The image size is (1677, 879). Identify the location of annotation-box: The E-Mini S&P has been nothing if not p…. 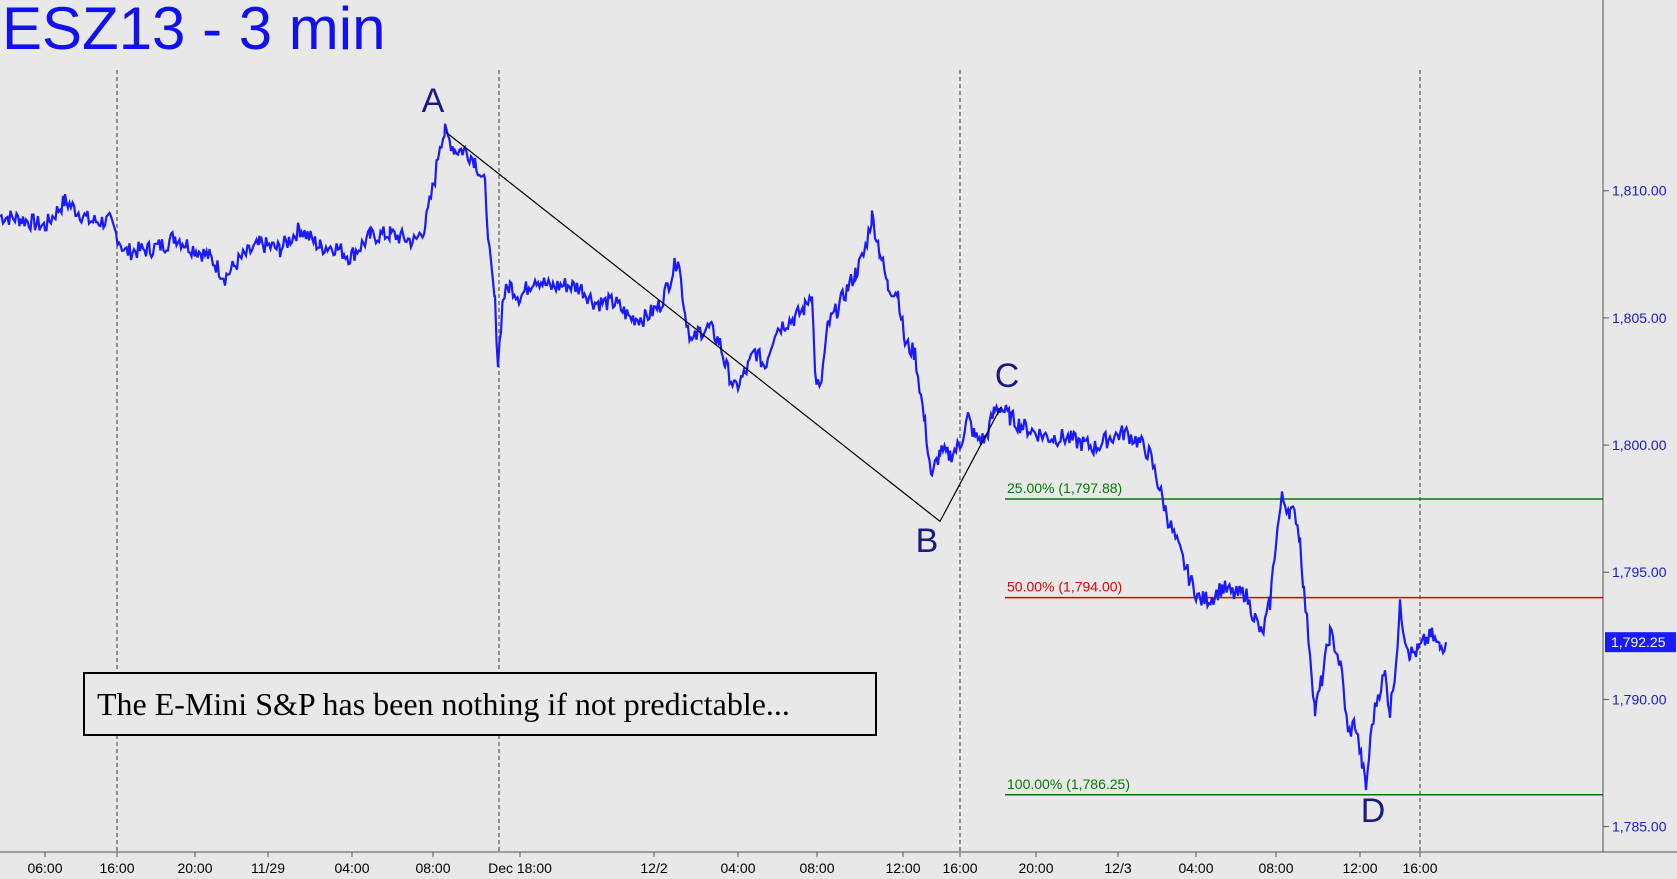
(480, 704).